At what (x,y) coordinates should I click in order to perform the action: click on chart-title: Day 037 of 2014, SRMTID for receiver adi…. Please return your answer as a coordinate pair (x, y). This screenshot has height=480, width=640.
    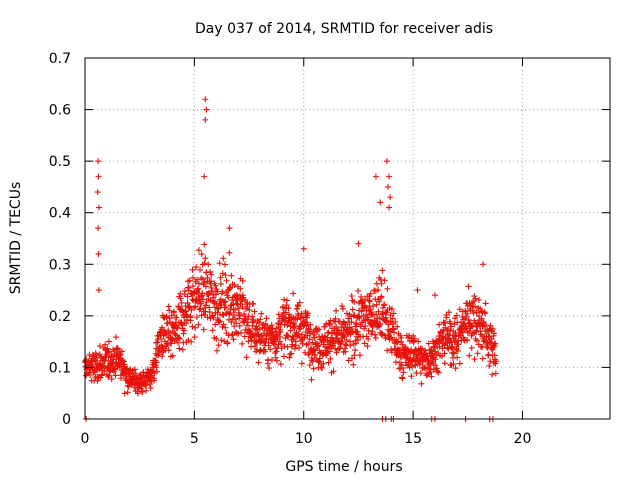
    Looking at the image, I should click on (344, 29).